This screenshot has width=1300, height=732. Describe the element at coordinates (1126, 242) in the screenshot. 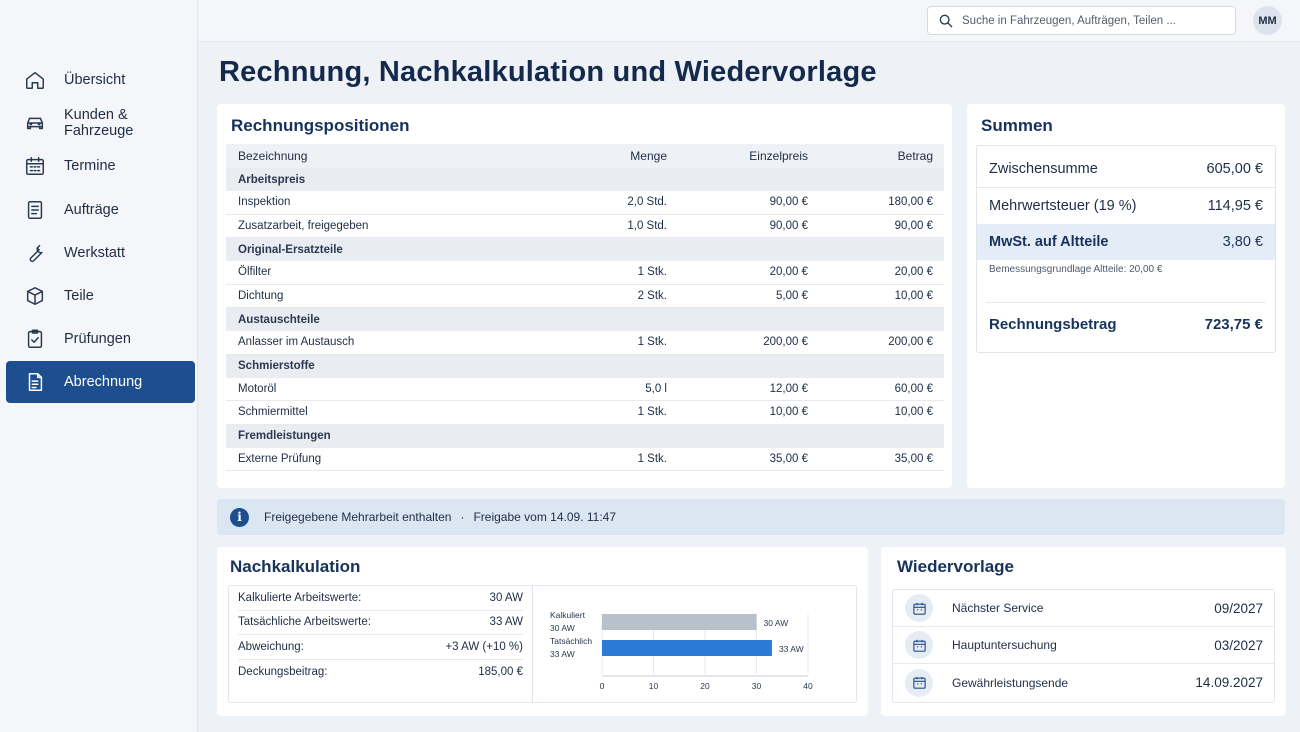

I see `oldparts-vat-row: MwSt. auf Altteile 3,80 €` at that location.